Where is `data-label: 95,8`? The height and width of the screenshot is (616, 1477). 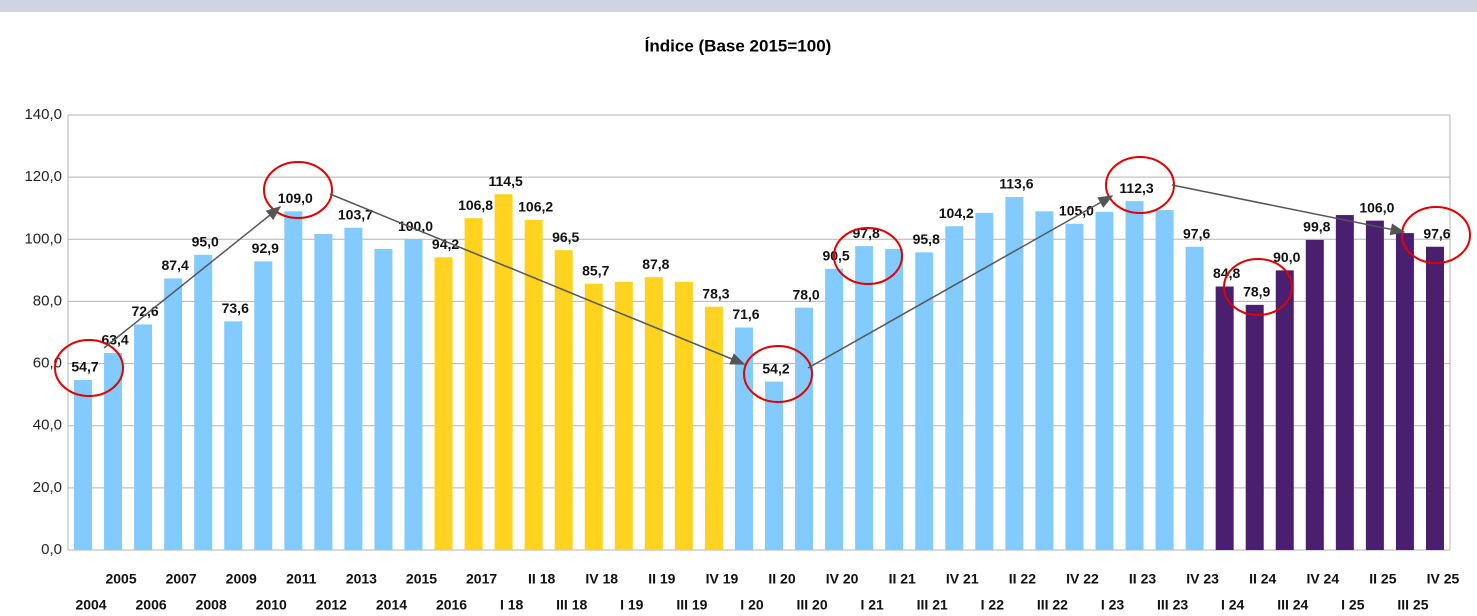
data-label: 95,8 is located at coordinates (926, 239).